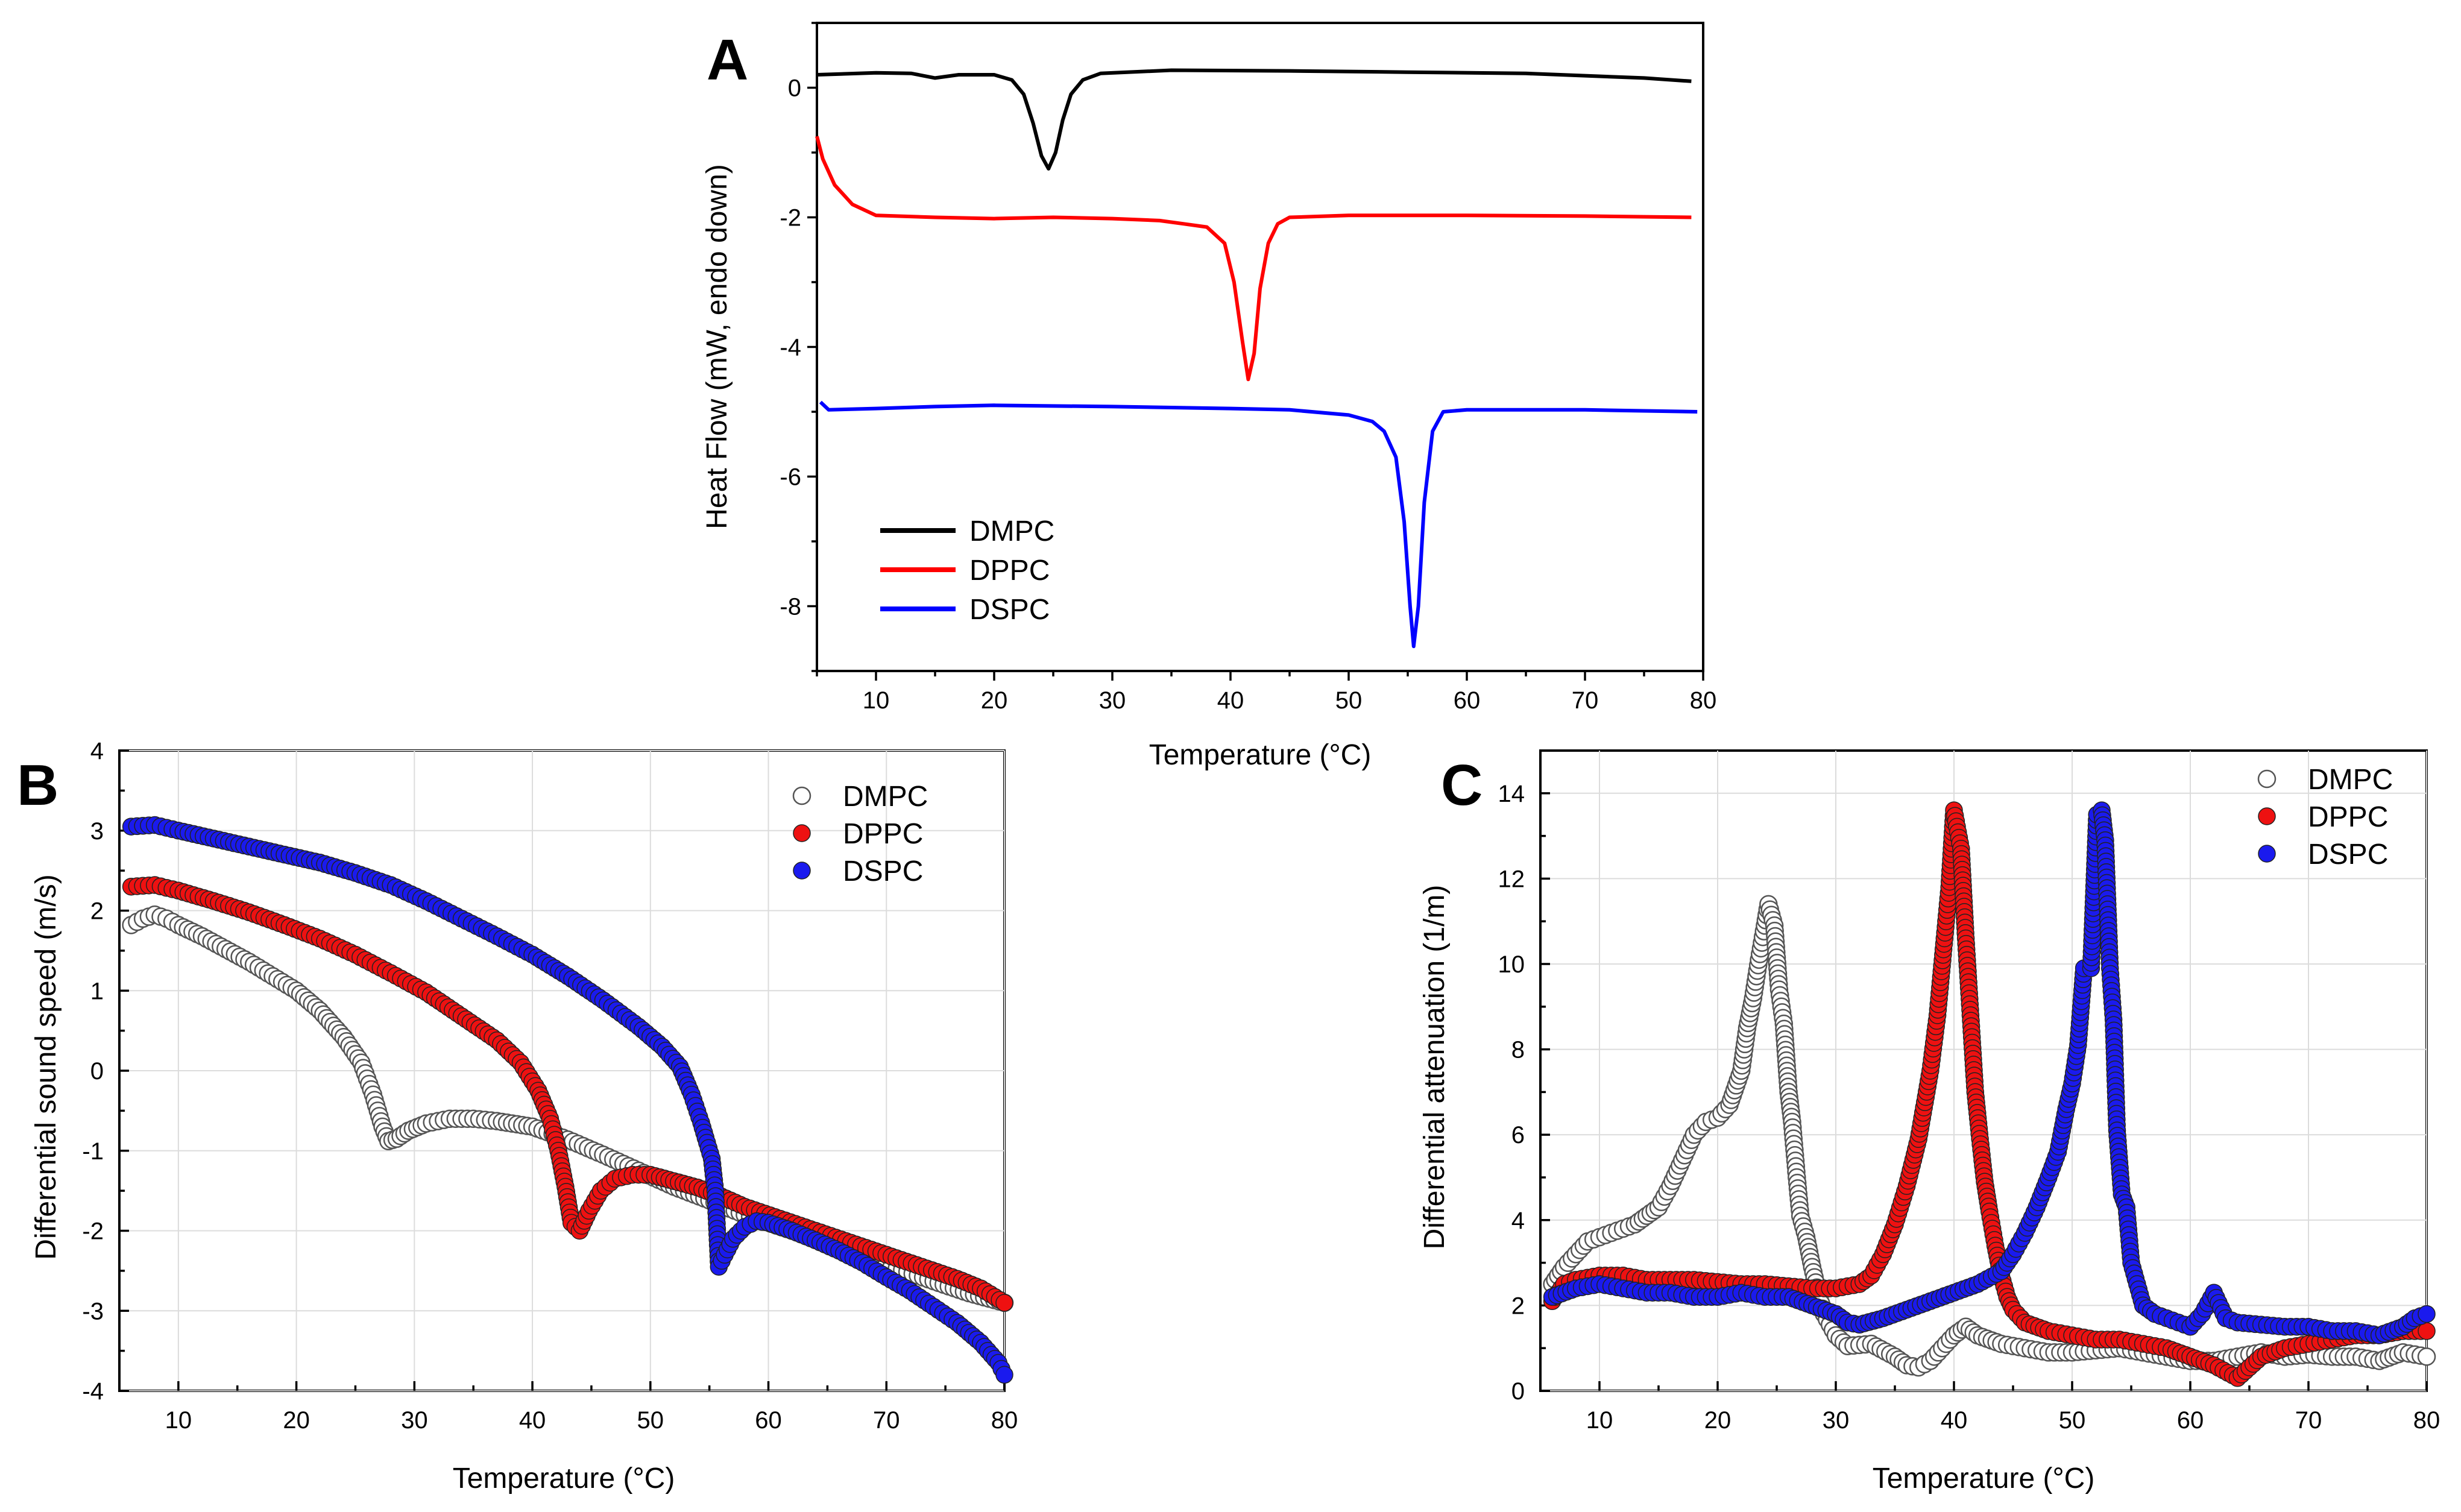 This screenshot has width=2461, height=1512. What do you see at coordinates (1258, 525) in the screenshot?
I see `series-line-dspc` at bounding box center [1258, 525].